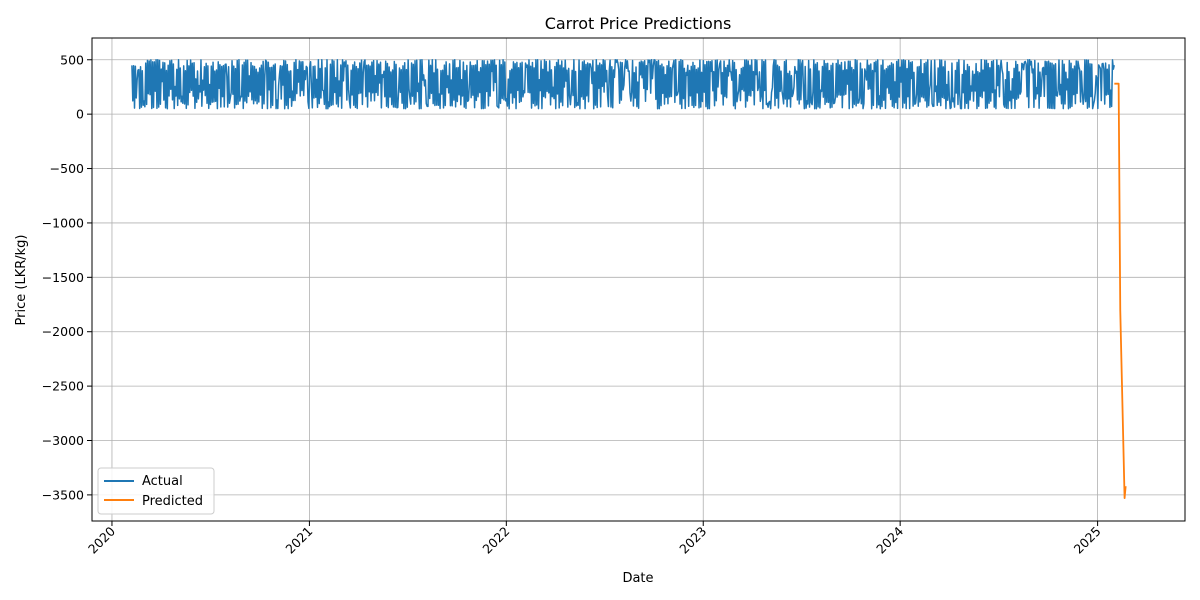  Describe the element at coordinates (72, 59) in the screenshot. I see `y-tick-label: 500` at that location.